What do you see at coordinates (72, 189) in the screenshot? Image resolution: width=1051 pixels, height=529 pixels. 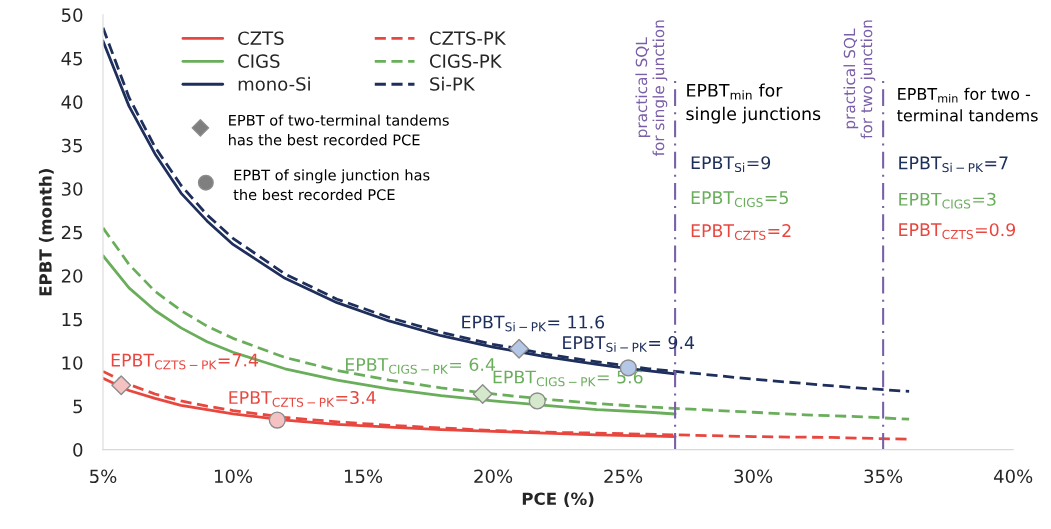 I see `y-tick-label: 30` at bounding box center [72, 189].